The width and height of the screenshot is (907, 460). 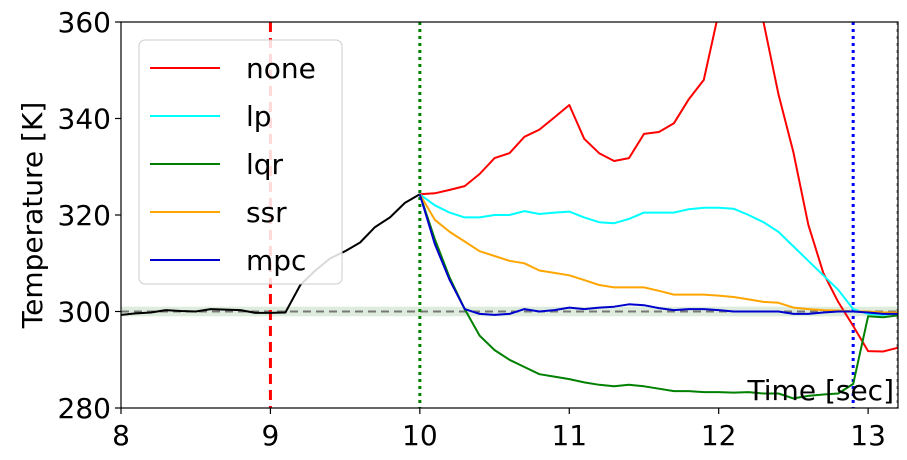 What do you see at coordinates (719, 435) in the screenshot?
I see `x-tick-label: 12` at bounding box center [719, 435].